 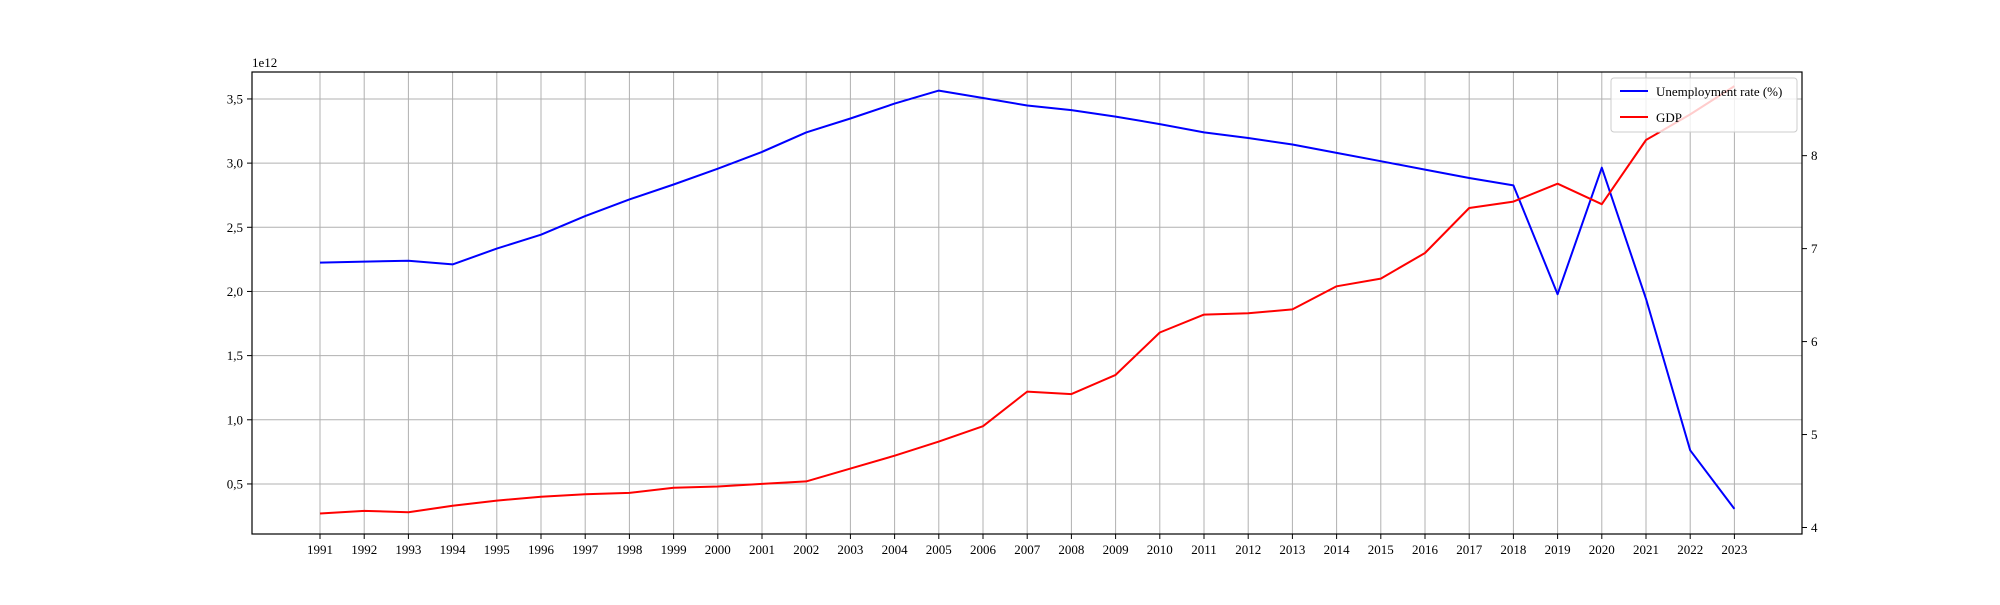 I want to click on left-y-tick-label: 0,5, so click(x=235, y=483).